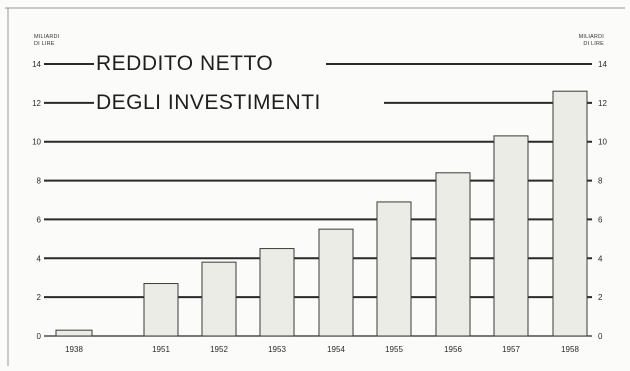  Describe the element at coordinates (161, 349) in the screenshot. I see `x-tick-1951: 1951` at that location.